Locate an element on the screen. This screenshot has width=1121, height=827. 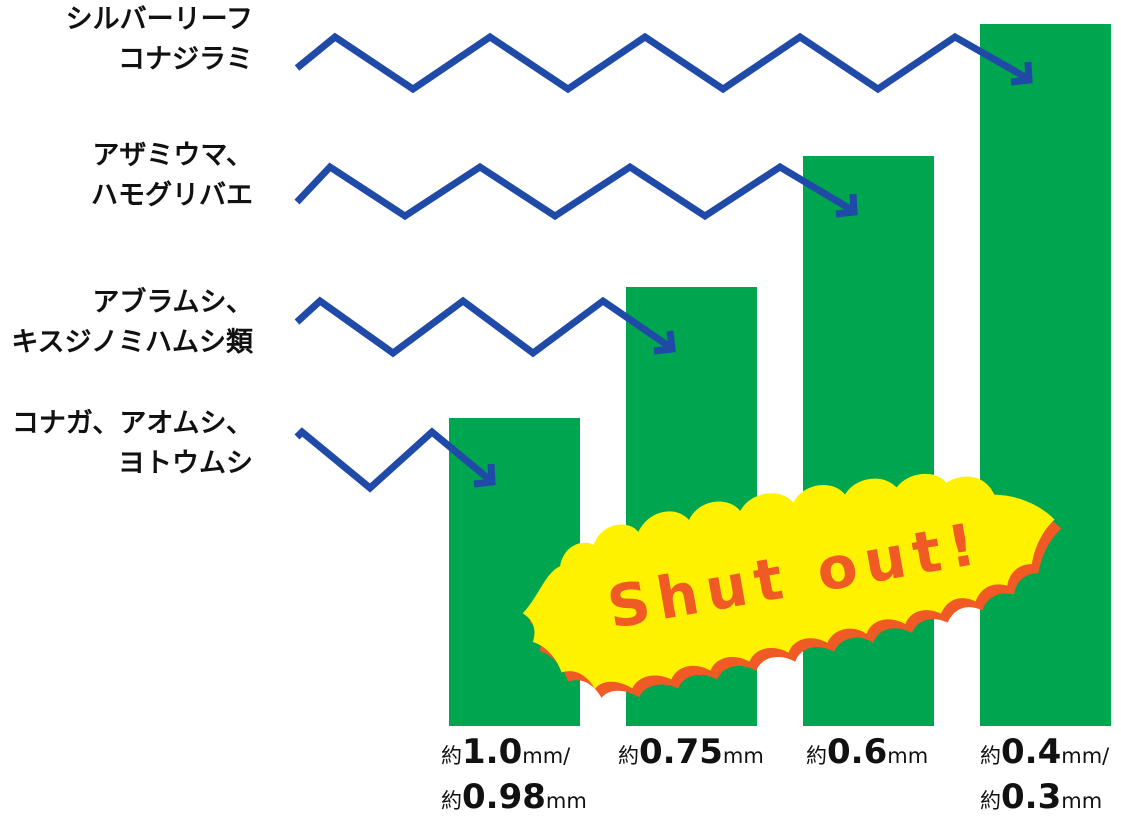
mesh-line: 約0.75mm is located at coordinates (691, 752).